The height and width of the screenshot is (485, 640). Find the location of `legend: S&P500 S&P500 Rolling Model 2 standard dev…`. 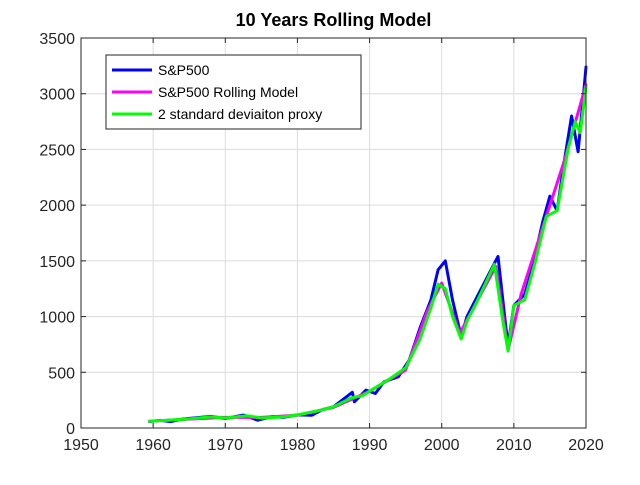

legend: S&P500 S&P500 Rolling Model 2 standard dev… is located at coordinates (233, 92).